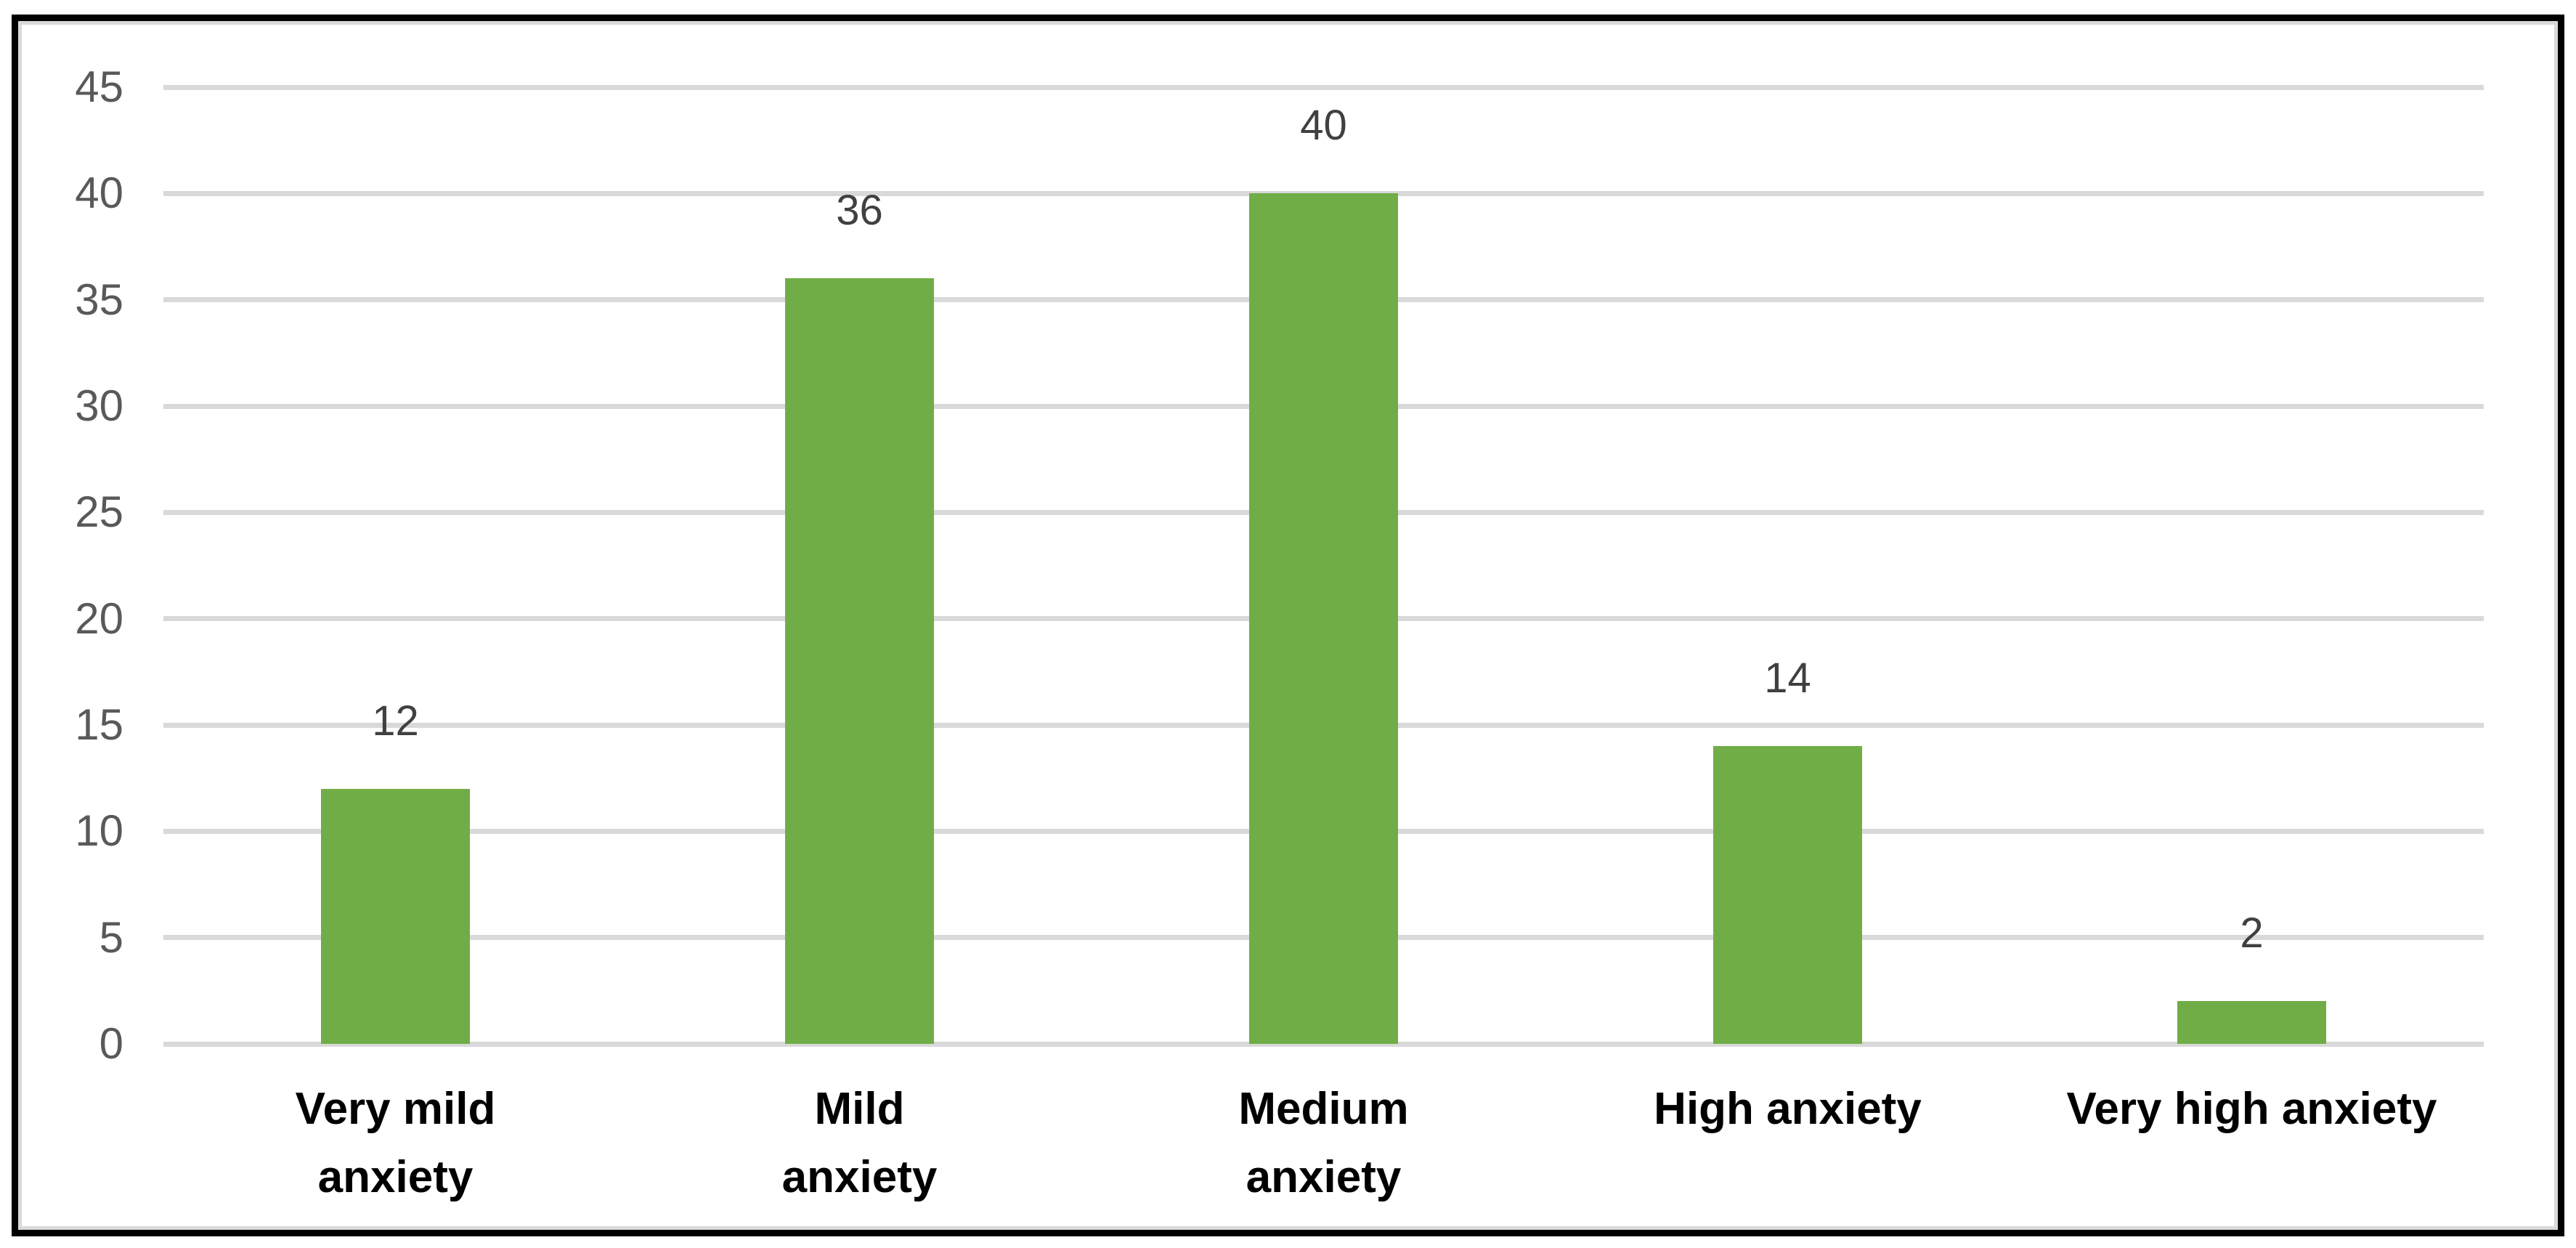 The width and height of the screenshot is (2576, 1248). I want to click on y-axis-tick-label: 5, so click(111, 937).